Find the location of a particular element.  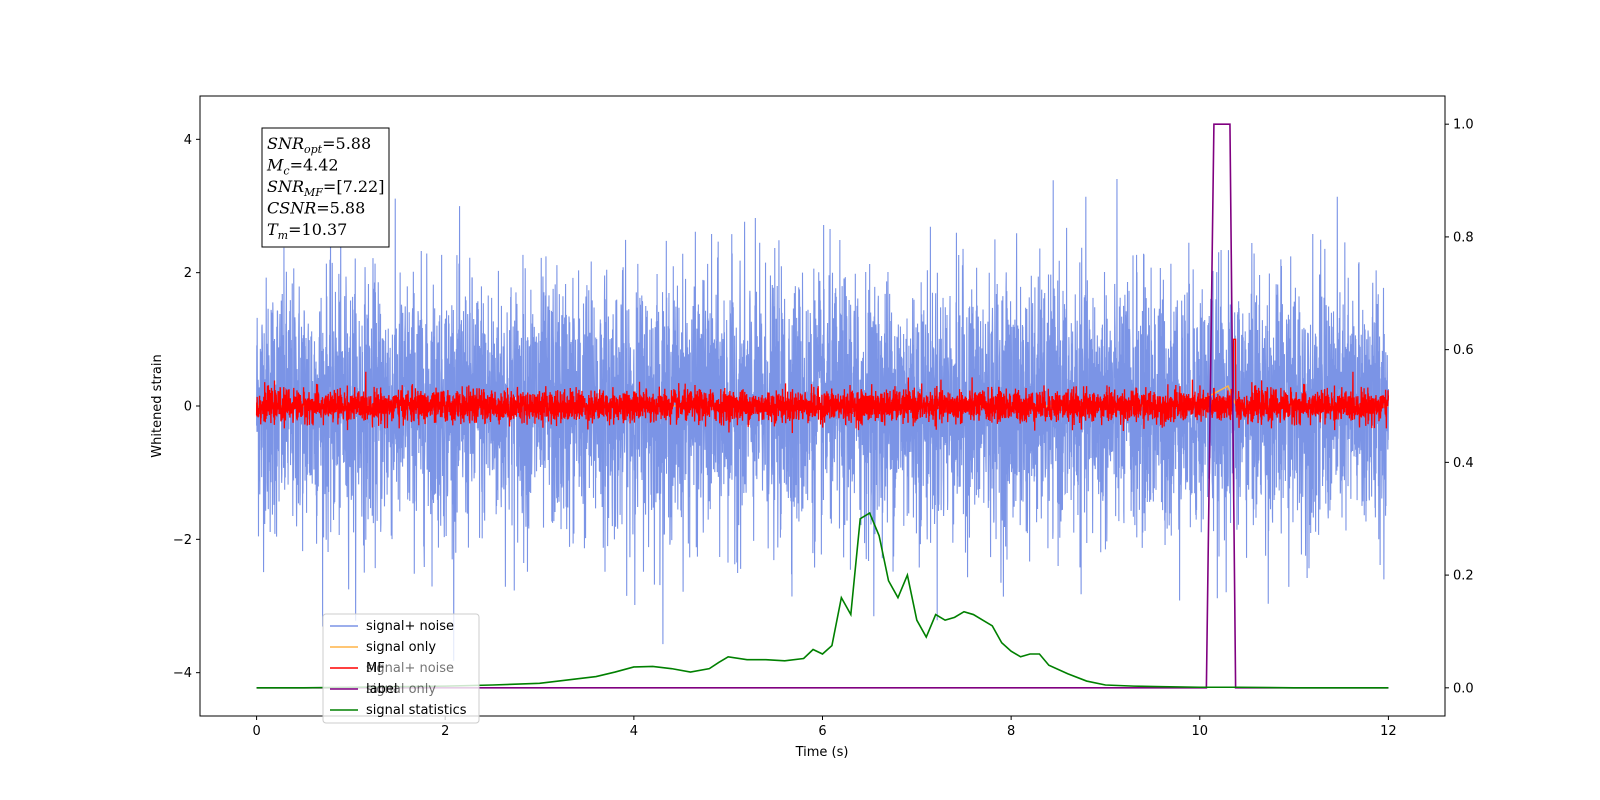

y-axis-left: 4 2 0 −2 −4 is located at coordinates (186, 407).